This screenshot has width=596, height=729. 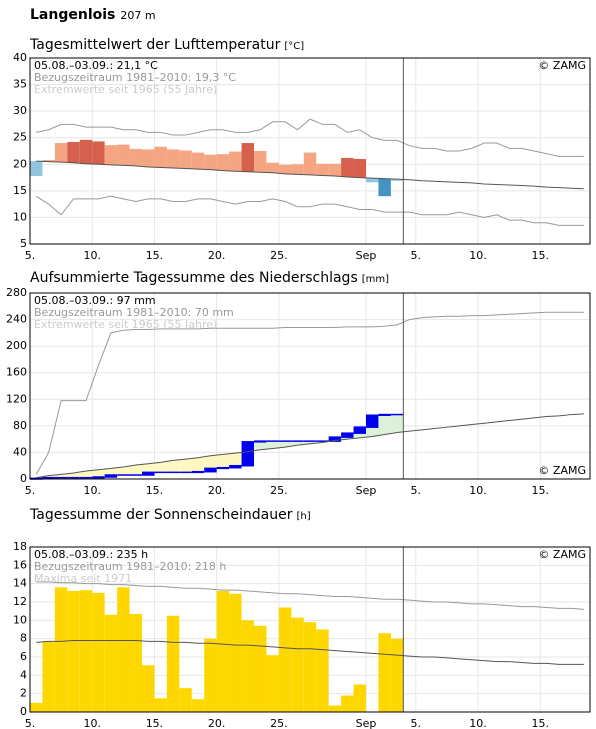 What do you see at coordinates (130, 566) in the screenshot?
I see `note: Bezugszeitraum 1981–2010: 218 h` at bounding box center [130, 566].